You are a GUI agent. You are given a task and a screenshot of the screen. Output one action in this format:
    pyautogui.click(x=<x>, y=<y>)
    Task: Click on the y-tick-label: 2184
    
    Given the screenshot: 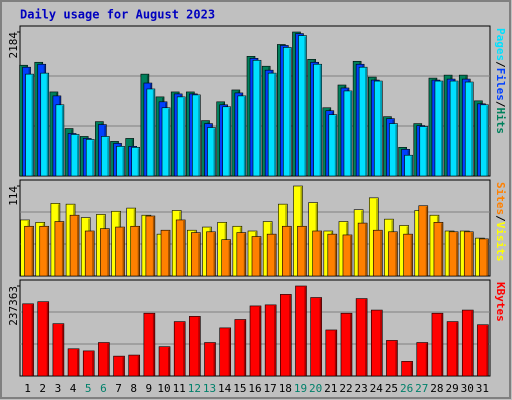 What is the action you would take?
    pyautogui.click(x=13, y=45)
    